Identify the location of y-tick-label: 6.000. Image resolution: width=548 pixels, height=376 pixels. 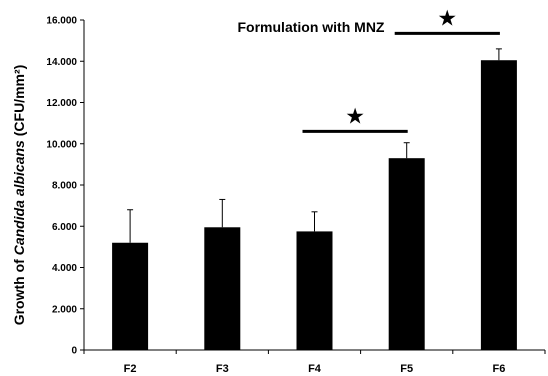
(64, 227).